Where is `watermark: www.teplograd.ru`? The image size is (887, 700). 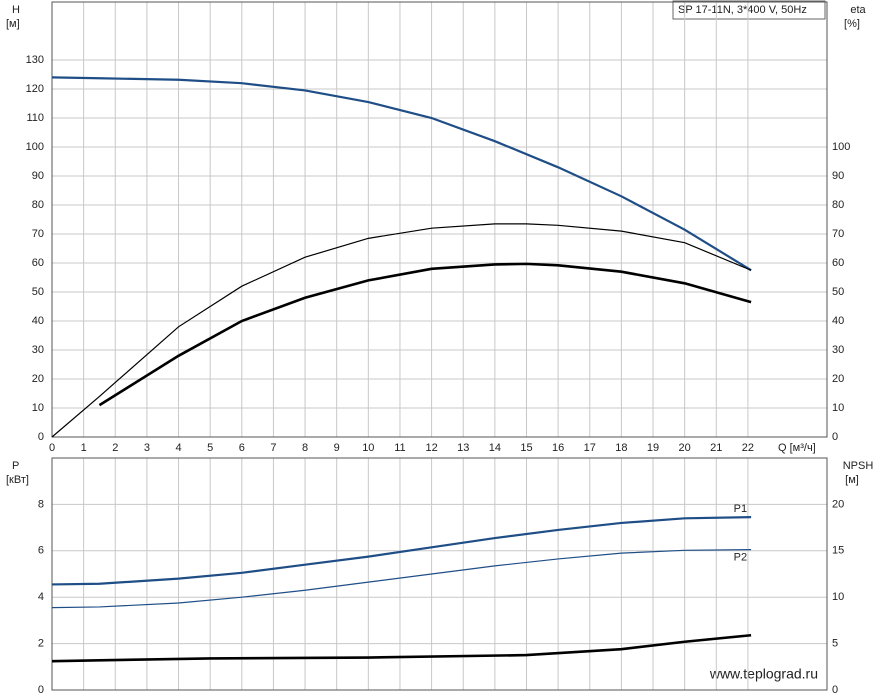
watermark: www.teplograd.ru is located at coordinates (763, 674).